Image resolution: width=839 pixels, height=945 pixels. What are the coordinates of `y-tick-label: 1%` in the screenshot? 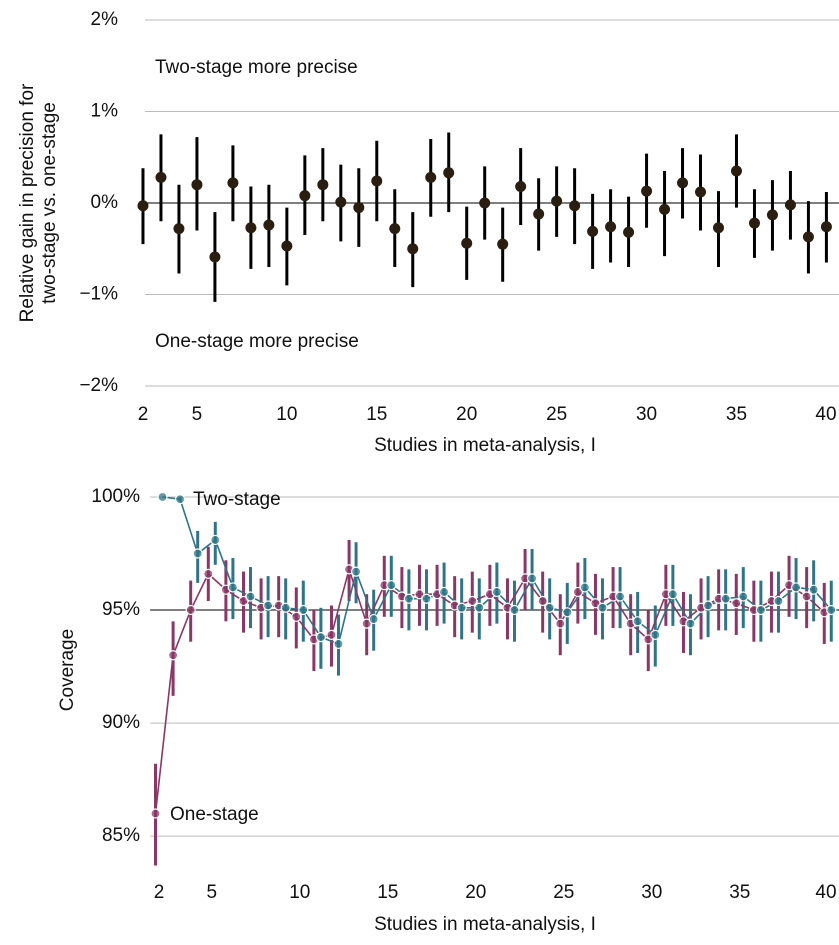 It's located at (105, 111).